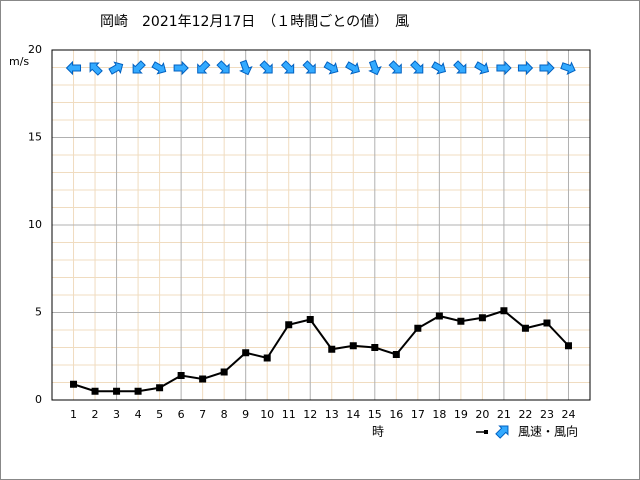  Describe the element at coordinates (310, 414) in the screenshot. I see `x-tick-label: 12` at that location.